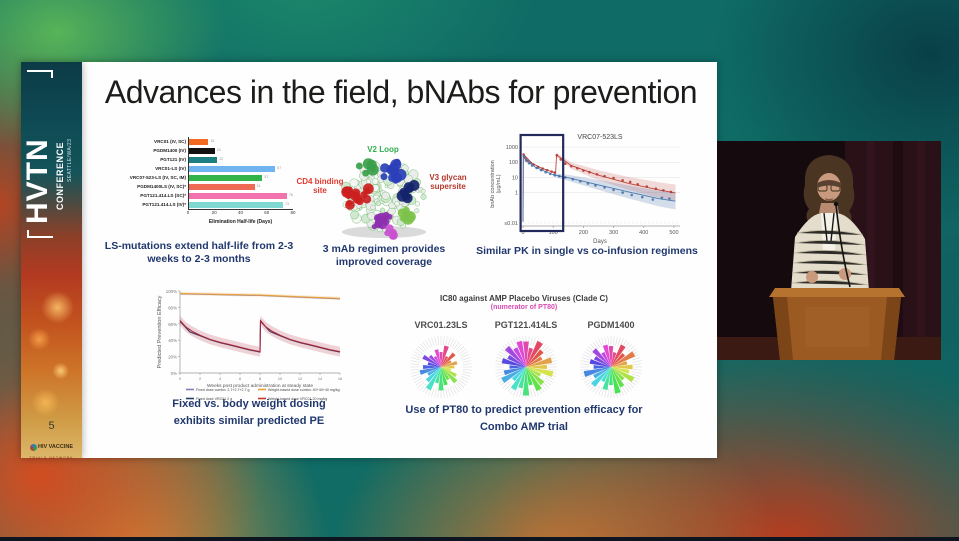 This screenshot has width=959, height=541. I want to click on logo-bracket-top, so click(40, 74).